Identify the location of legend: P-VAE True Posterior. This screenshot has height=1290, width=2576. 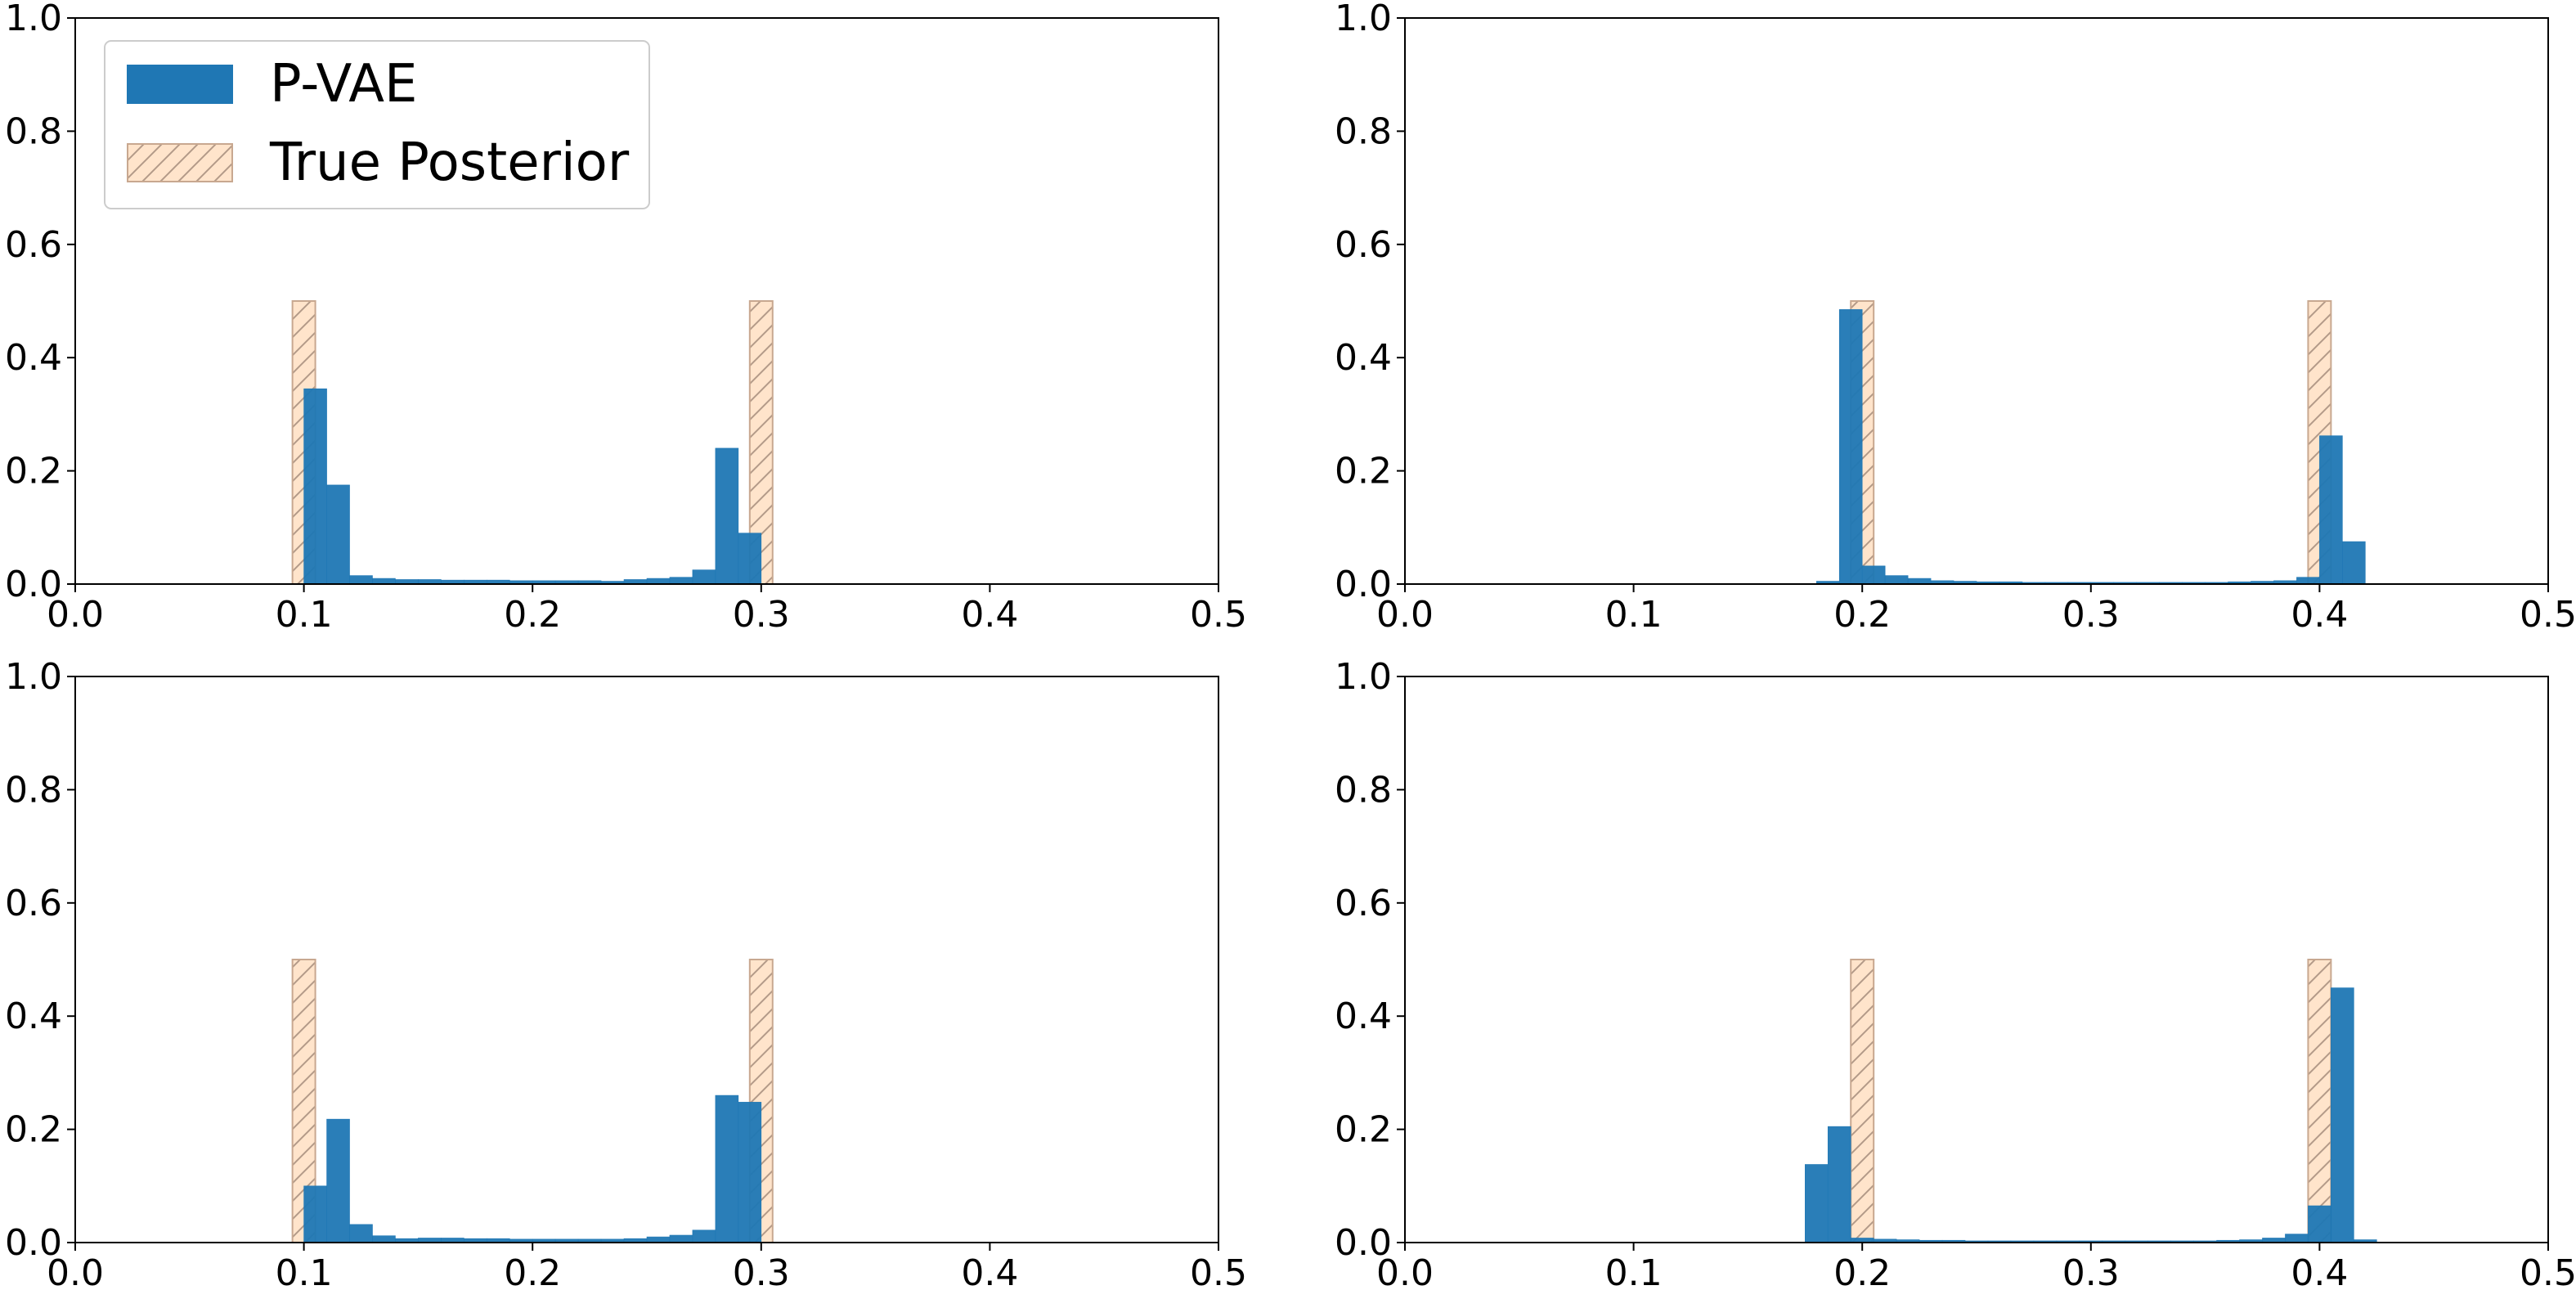
(377, 124).